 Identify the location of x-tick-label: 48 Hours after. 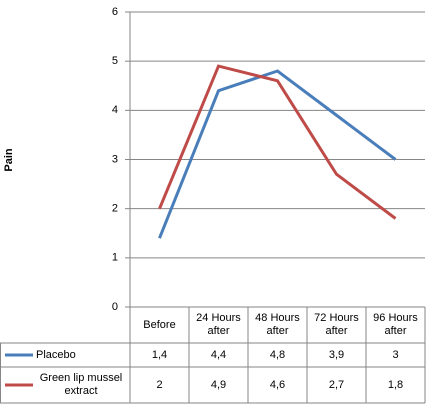
(277, 324).